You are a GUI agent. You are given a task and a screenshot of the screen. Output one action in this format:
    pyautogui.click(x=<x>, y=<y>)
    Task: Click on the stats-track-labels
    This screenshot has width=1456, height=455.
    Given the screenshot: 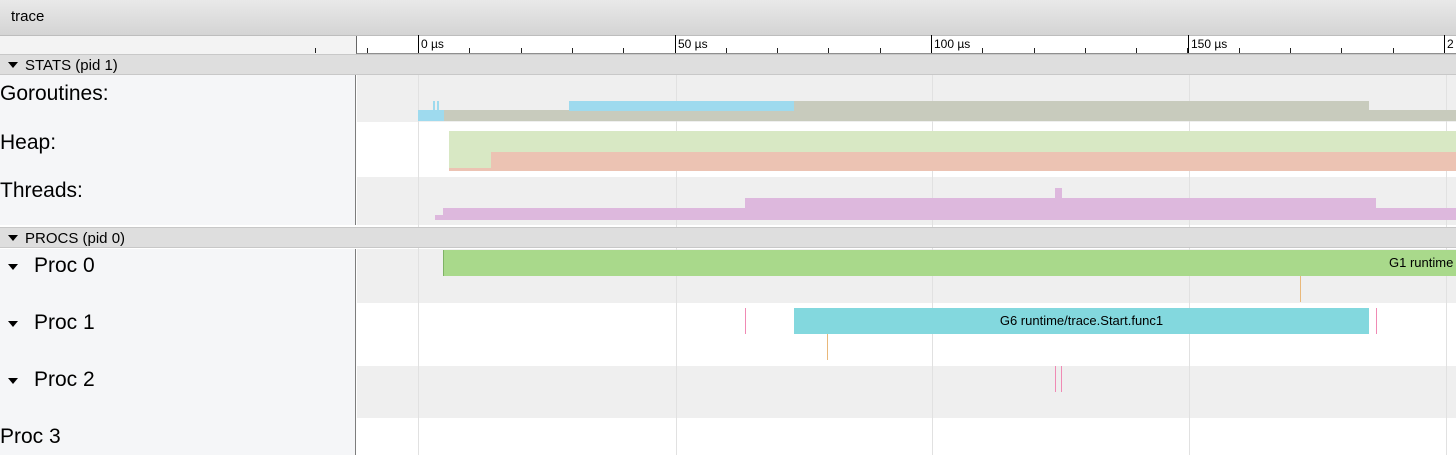 What is the action you would take?
    pyautogui.click(x=178, y=150)
    